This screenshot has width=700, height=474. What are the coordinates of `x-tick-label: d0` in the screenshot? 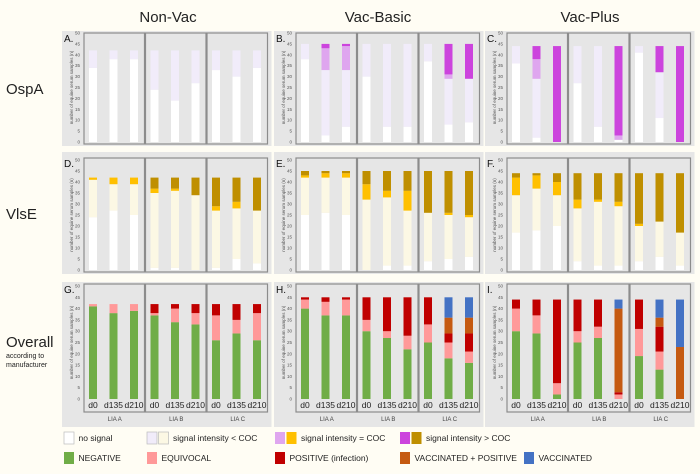 It's located at (367, 405).